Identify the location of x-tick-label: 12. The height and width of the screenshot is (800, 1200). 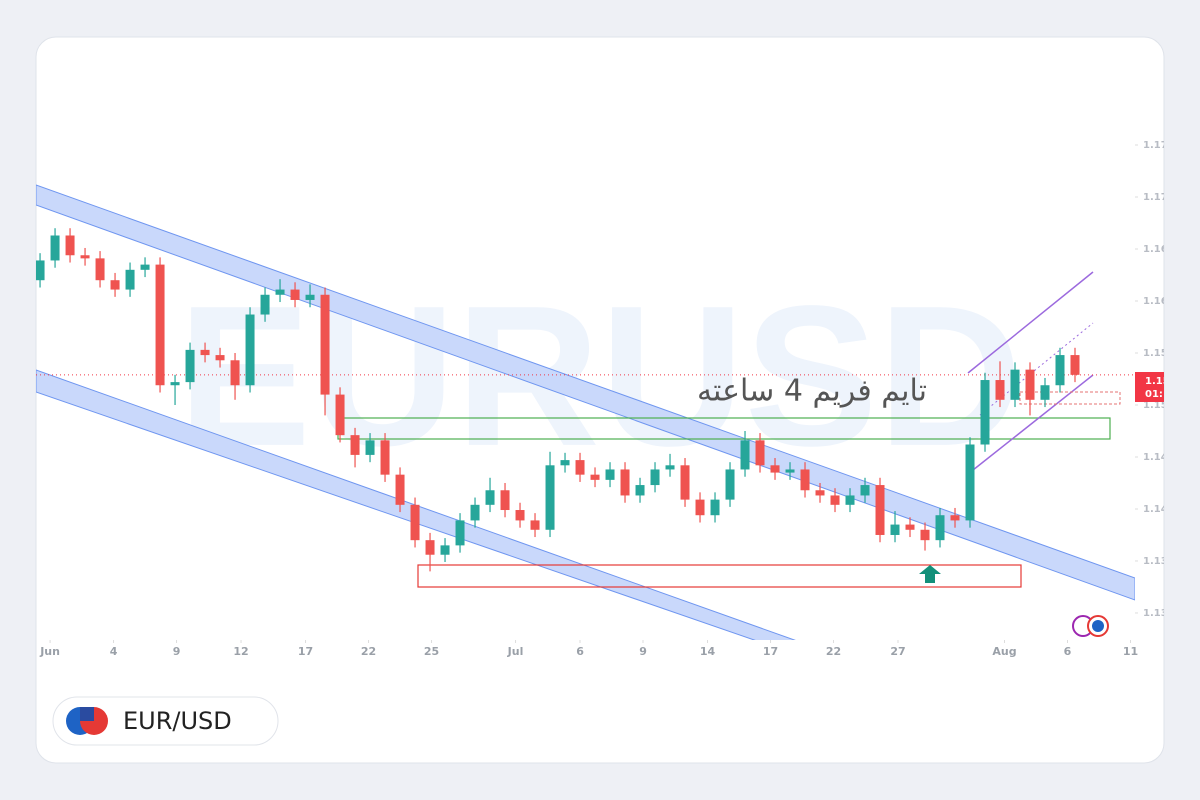
(240, 651).